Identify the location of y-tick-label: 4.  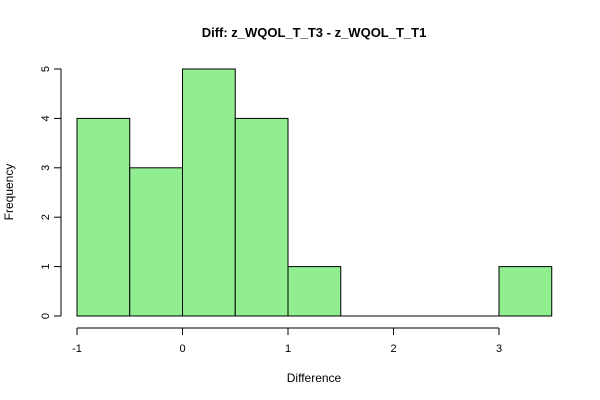
(46, 118).